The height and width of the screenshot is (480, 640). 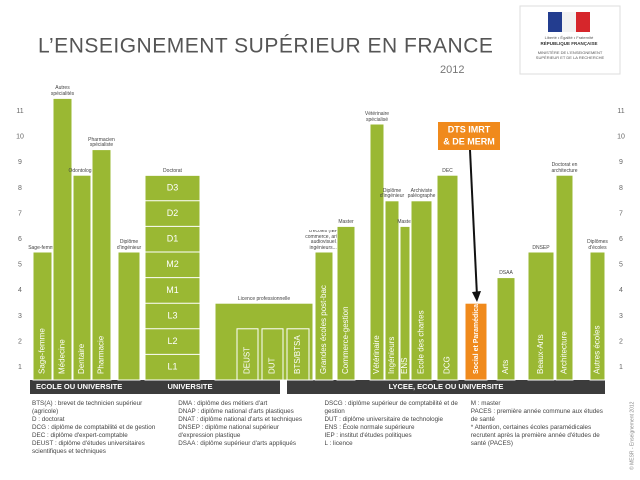 I want to click on bar-label: Ingénieurs, so click(x=391, y=355).